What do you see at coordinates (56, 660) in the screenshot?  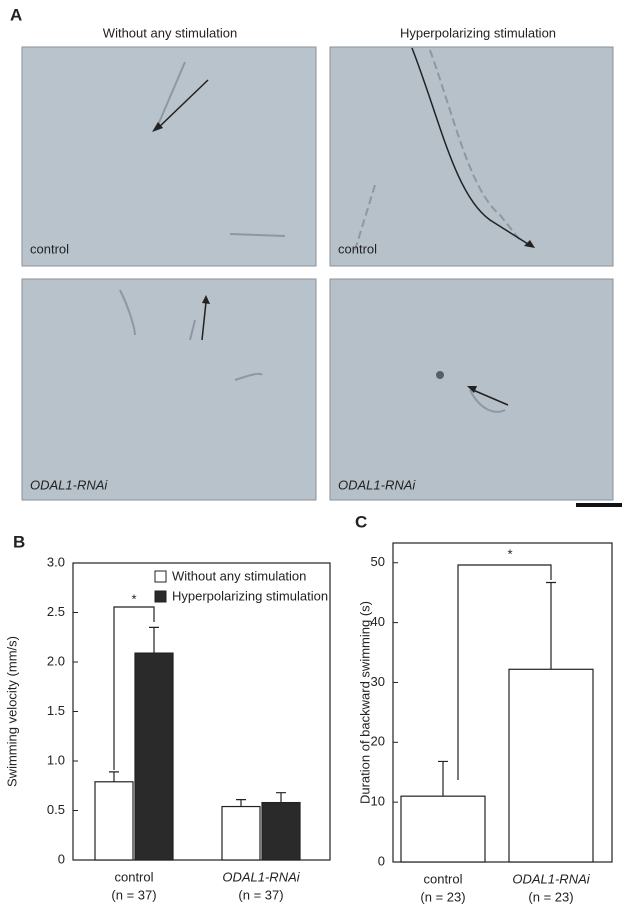 I see `y-tick-label: 2.0` at bounding box center [56, 660].